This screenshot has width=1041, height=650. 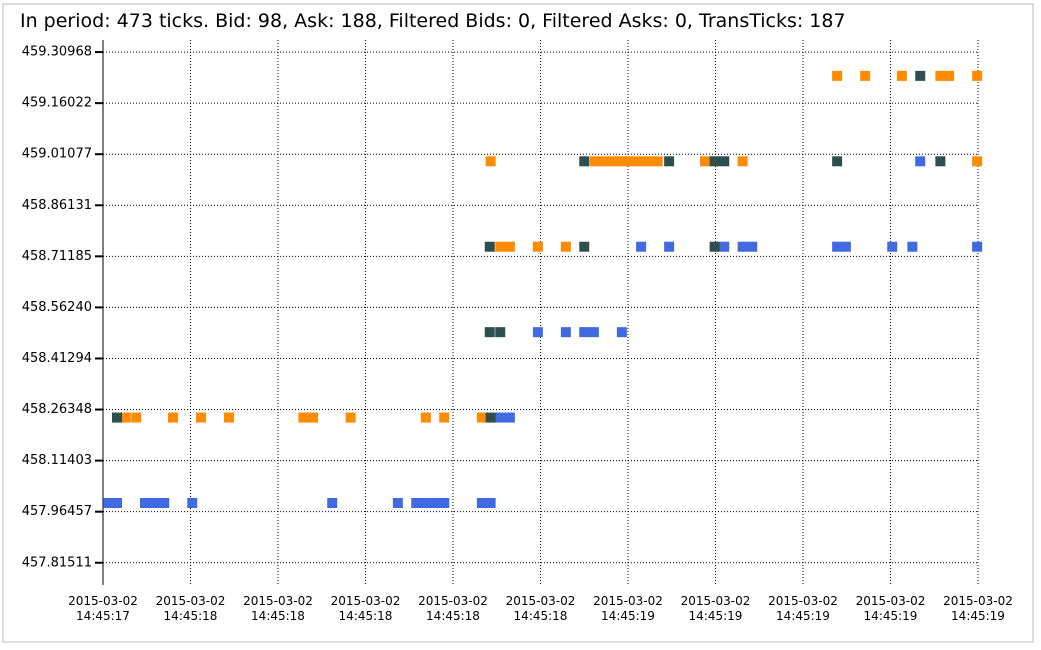 What do you see at coordinates (103, 608) in the screenshot?
I see `x-tick-label: 2015-03-02 14:45:17` at bounding box center [103, 608].